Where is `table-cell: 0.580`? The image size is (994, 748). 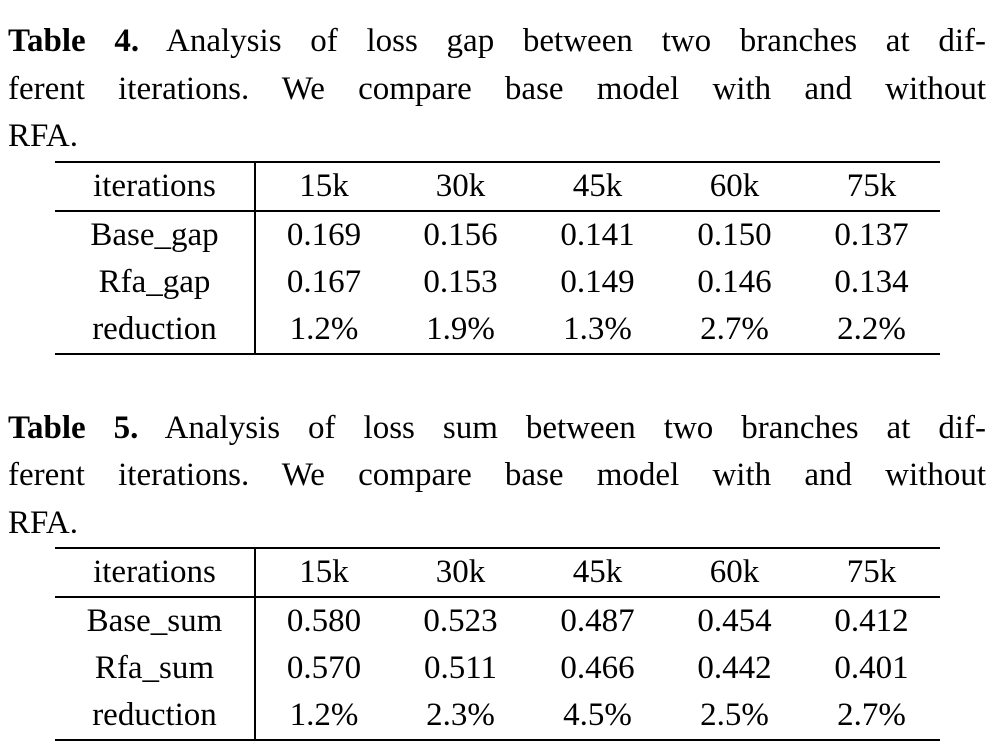
table-cell: 0.580 is located at coordinates (324, 621).